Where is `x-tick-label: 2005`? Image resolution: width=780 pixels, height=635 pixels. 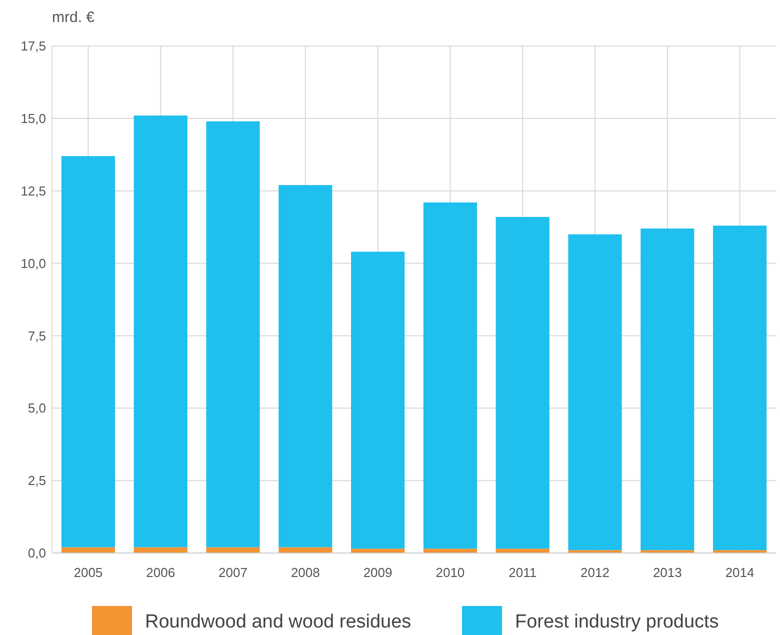 x-tick-label: 2005 is located at coordinates (88, 572).